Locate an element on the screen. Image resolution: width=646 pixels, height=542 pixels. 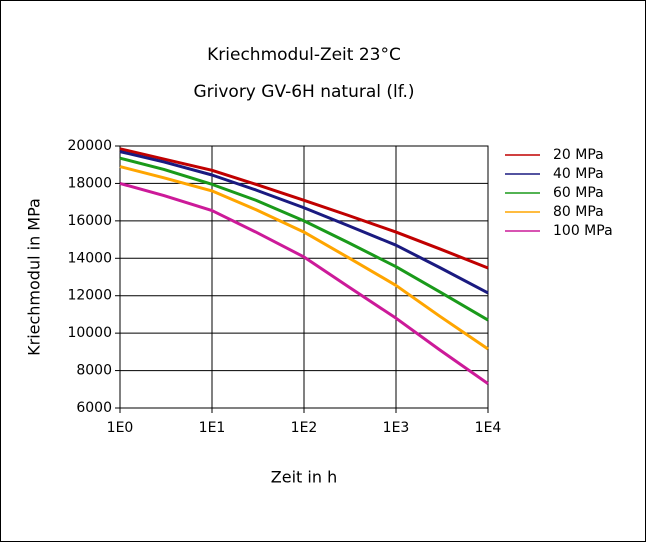
legend-label: 40 MPa is located at coordinates (578, 174).